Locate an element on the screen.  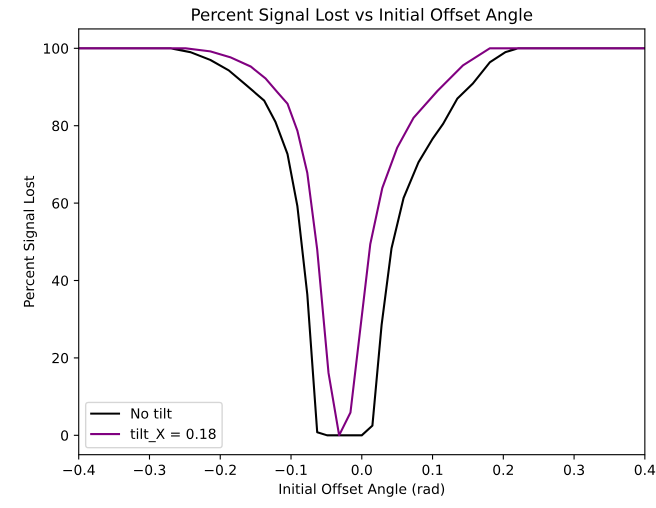
x-tick-label: 0.0 is located at coordinates (362, 470).